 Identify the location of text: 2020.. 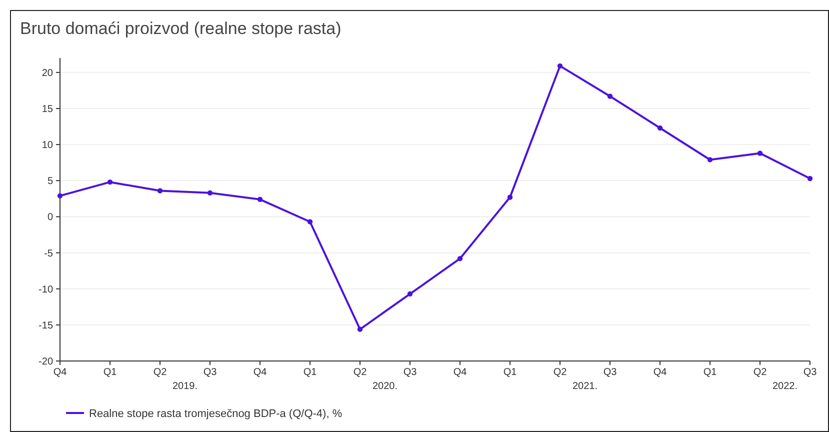
(385, 386).